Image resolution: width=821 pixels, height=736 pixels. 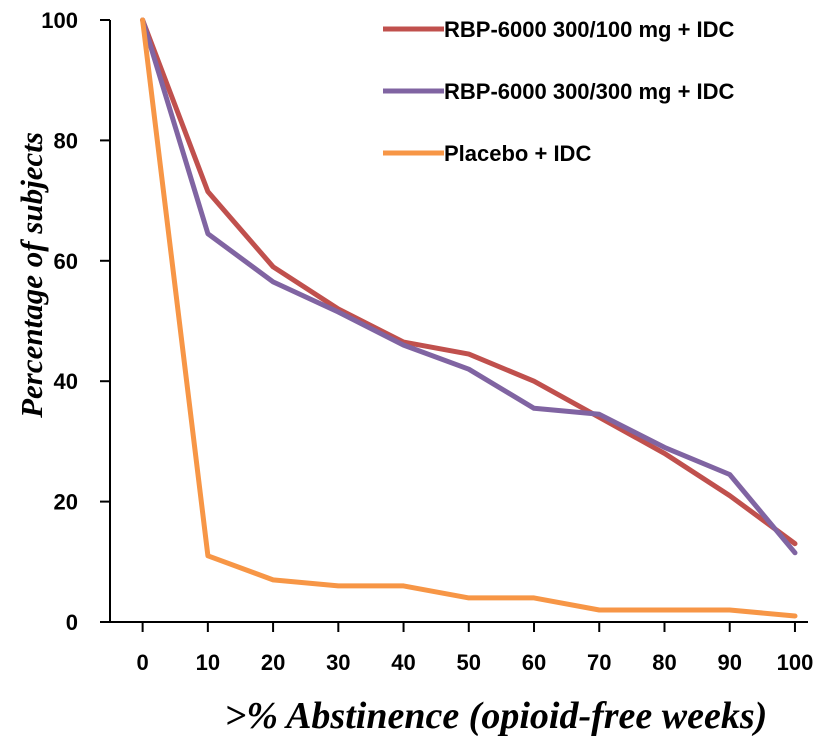 What do you see at coordinates (469, 662) in the screenshot?
I see `x-tick-label: 50` at bounding box center [469, 662].